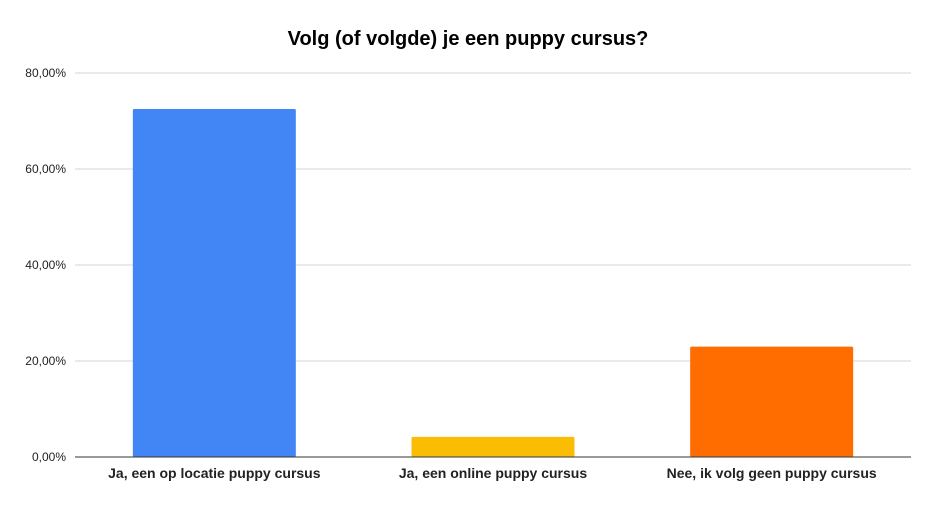  Describe the element at coordinates (214, 473) in the screenshot. I see `x-category-label: Ja, een op locatie puppy cursus` at that location.